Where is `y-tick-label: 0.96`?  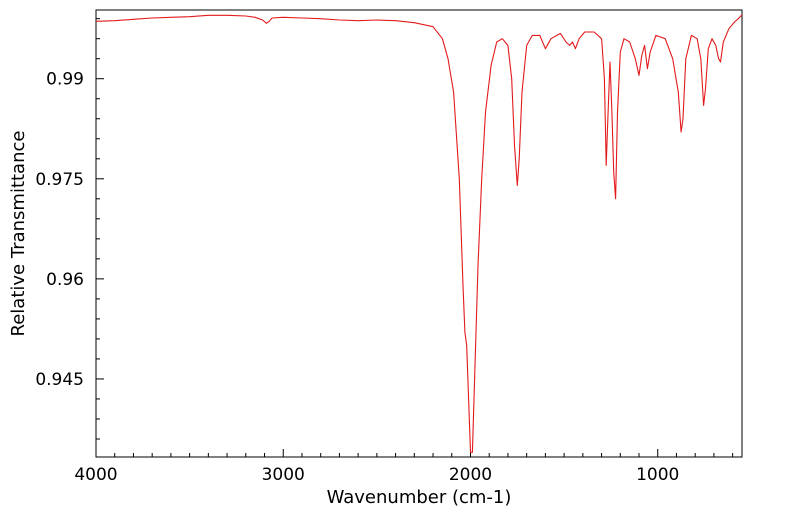 y-tick-label: 0.96 is located at coordinates (65, 280).